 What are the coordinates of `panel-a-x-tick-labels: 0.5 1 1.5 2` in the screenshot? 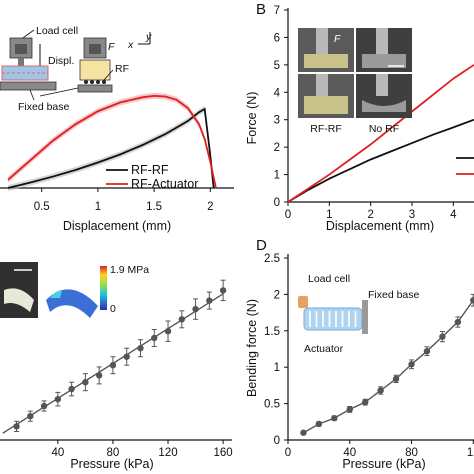 It's located at (124, 207).